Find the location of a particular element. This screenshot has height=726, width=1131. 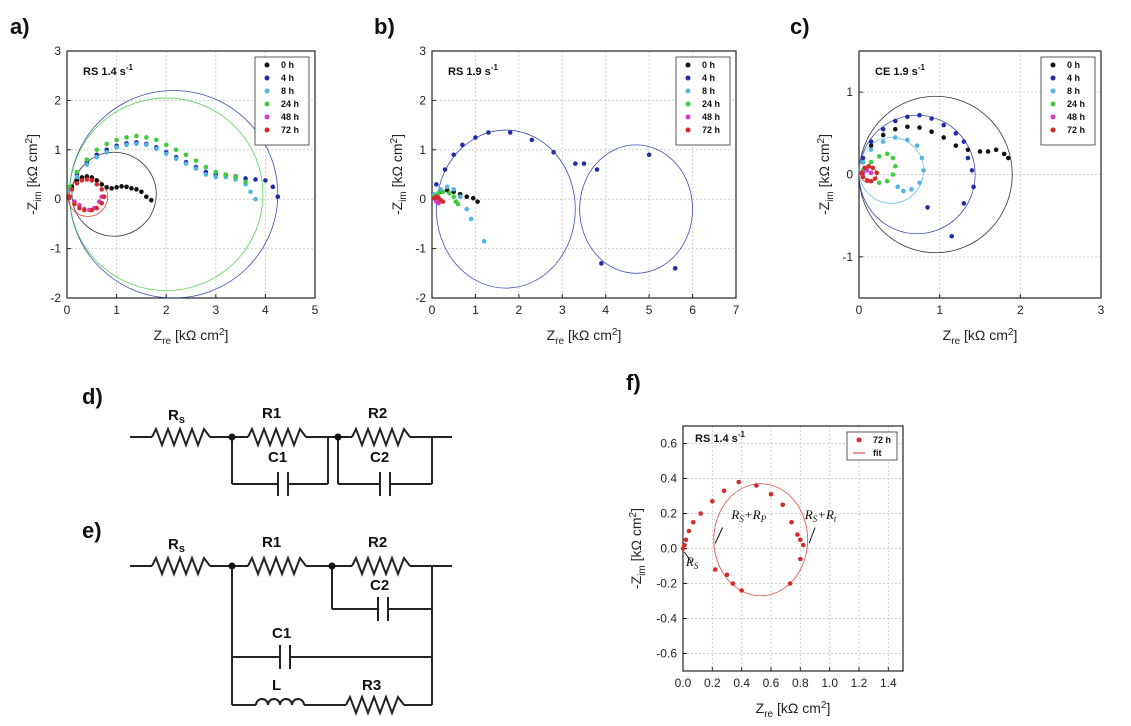

y-tick-label: 0.6 is located at coordinates (668, 444).